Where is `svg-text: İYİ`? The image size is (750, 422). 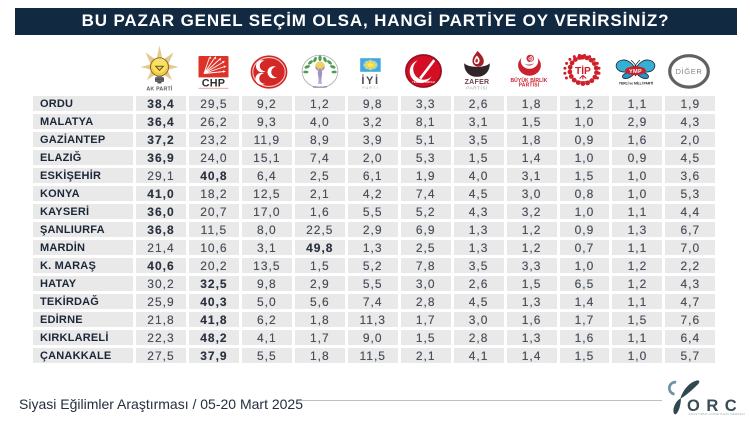
svg-text: İYİ is located at coordinates (370, 80).